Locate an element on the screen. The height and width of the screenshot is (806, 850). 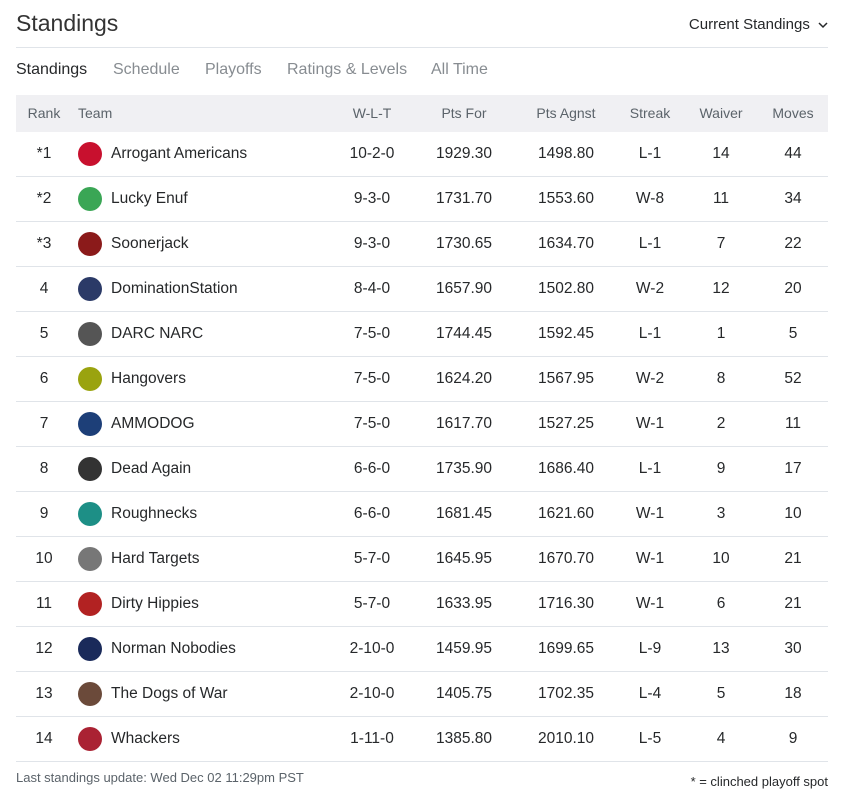
column-header: Rank is located at coordinates (44, 113).